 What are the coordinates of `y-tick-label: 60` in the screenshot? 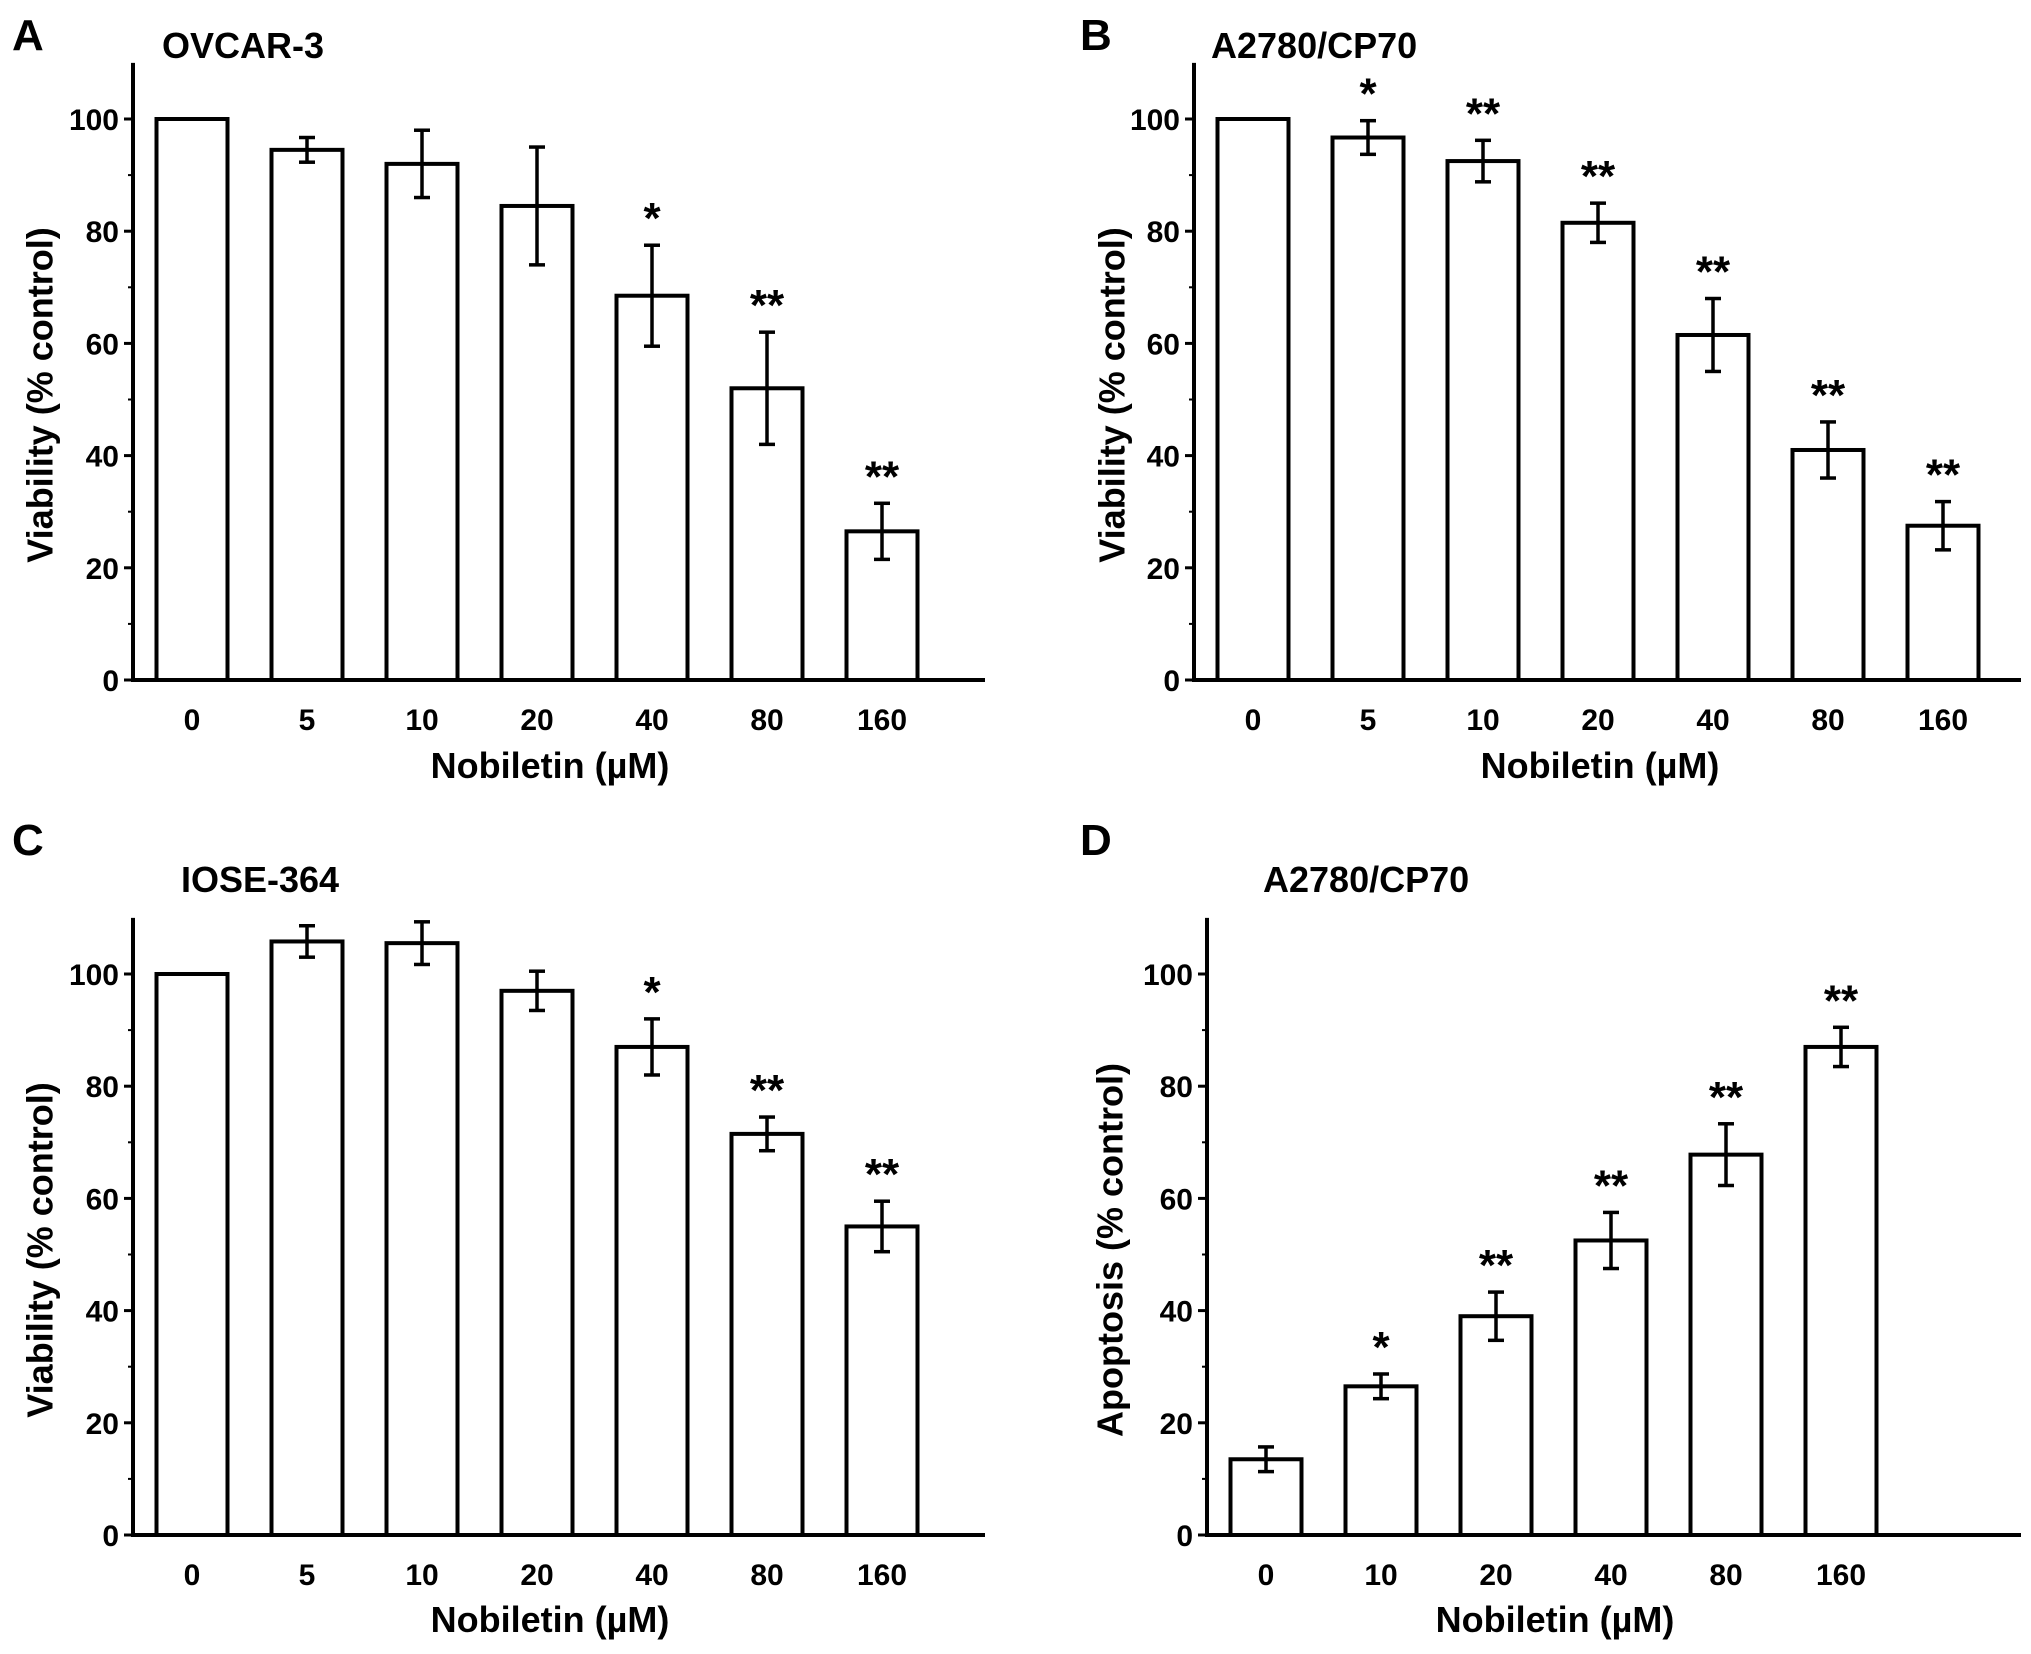 It's located at (1163, 344).